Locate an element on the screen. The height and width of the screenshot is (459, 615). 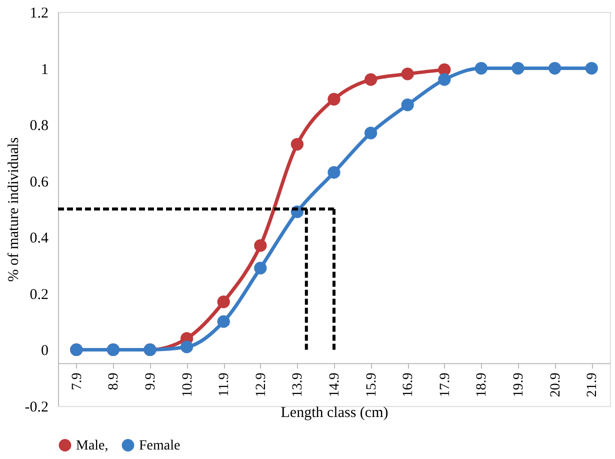
y-tick-label: 1.2 is located at coordinates (39, 14).